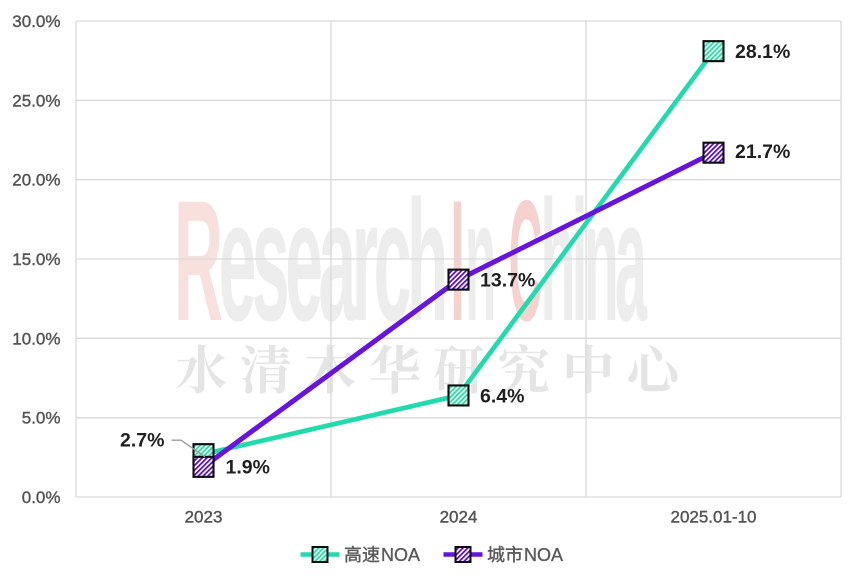  Describe the element at coordinates (525, 260) in the screenshot. I see `svg-text: C` at that location.